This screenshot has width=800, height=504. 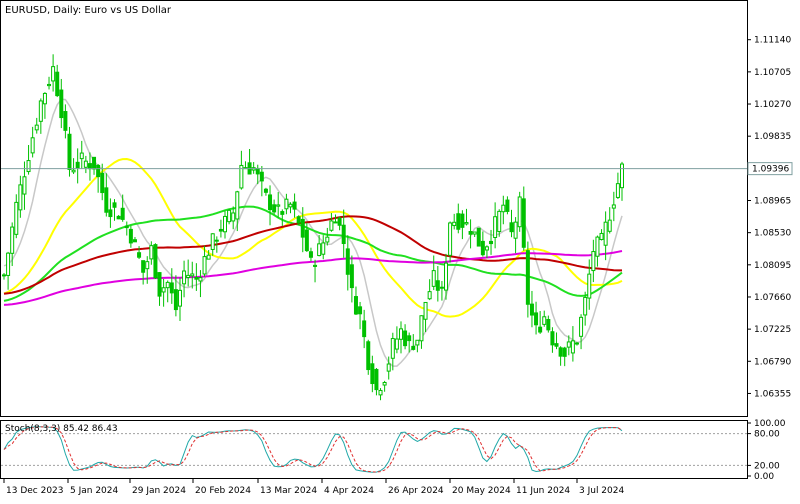 What do you see at coordinates (772, 394) in the screenshot?
I see `price-tick-label: 1.06355` at bounding box center [772, 394].